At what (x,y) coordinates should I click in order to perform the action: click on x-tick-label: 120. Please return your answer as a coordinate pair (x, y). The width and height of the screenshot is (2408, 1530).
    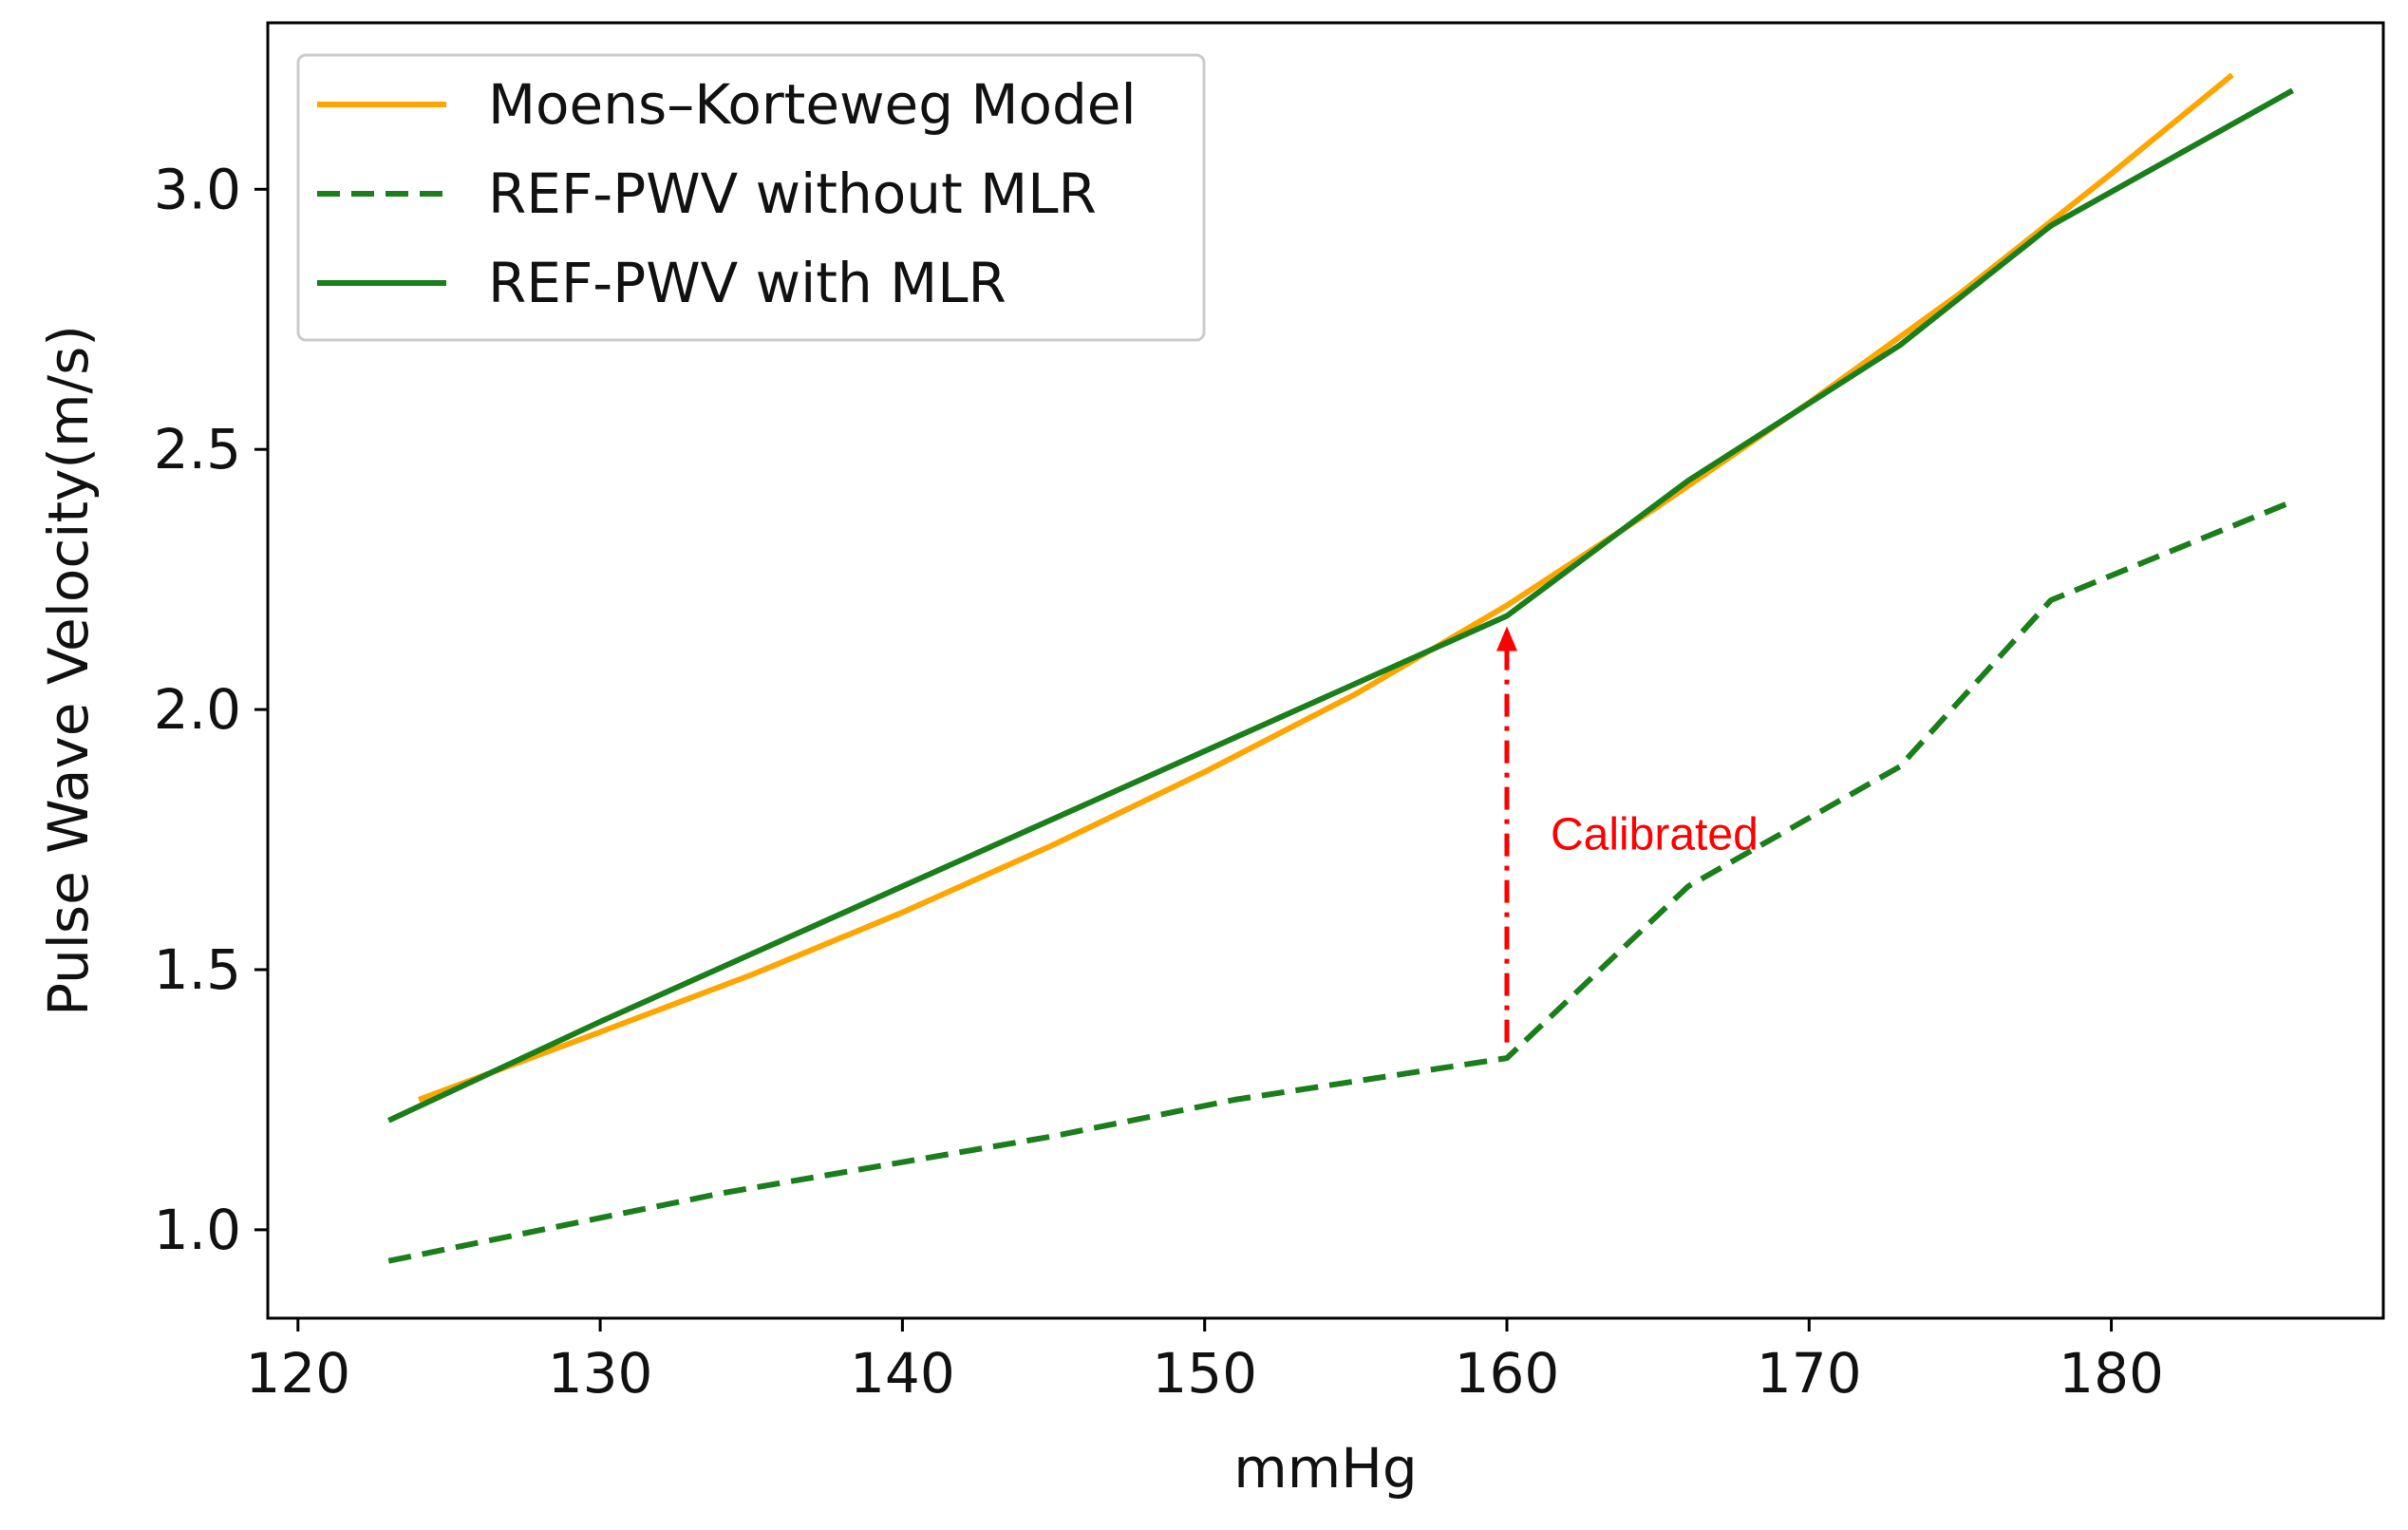
    Looking at the image, I should click on (297, 1373).